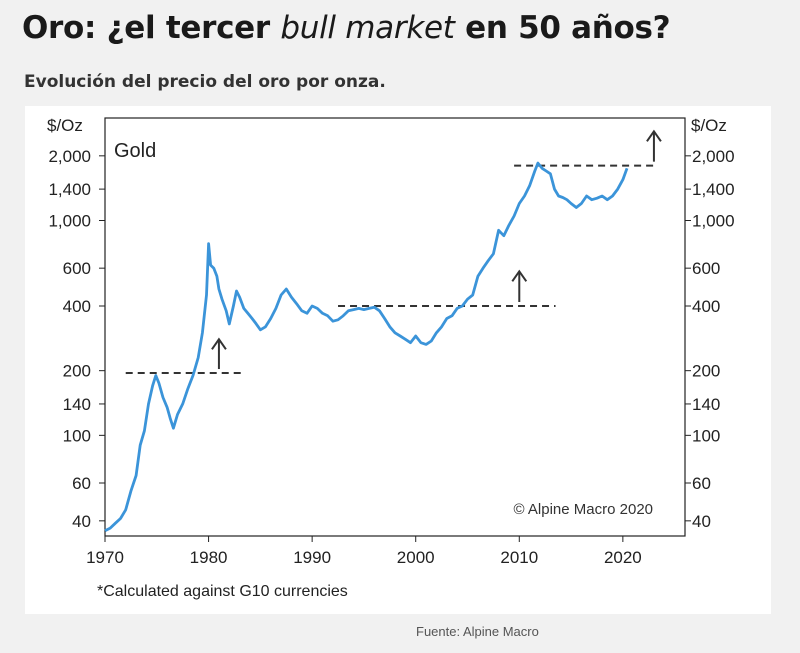 The height and width of the screenshot is (653, 800). What do you see at coordinates (69, 156) in the screenshot?
I see `y-tick-label-left: 2,000` at bounding box center [69, 156].